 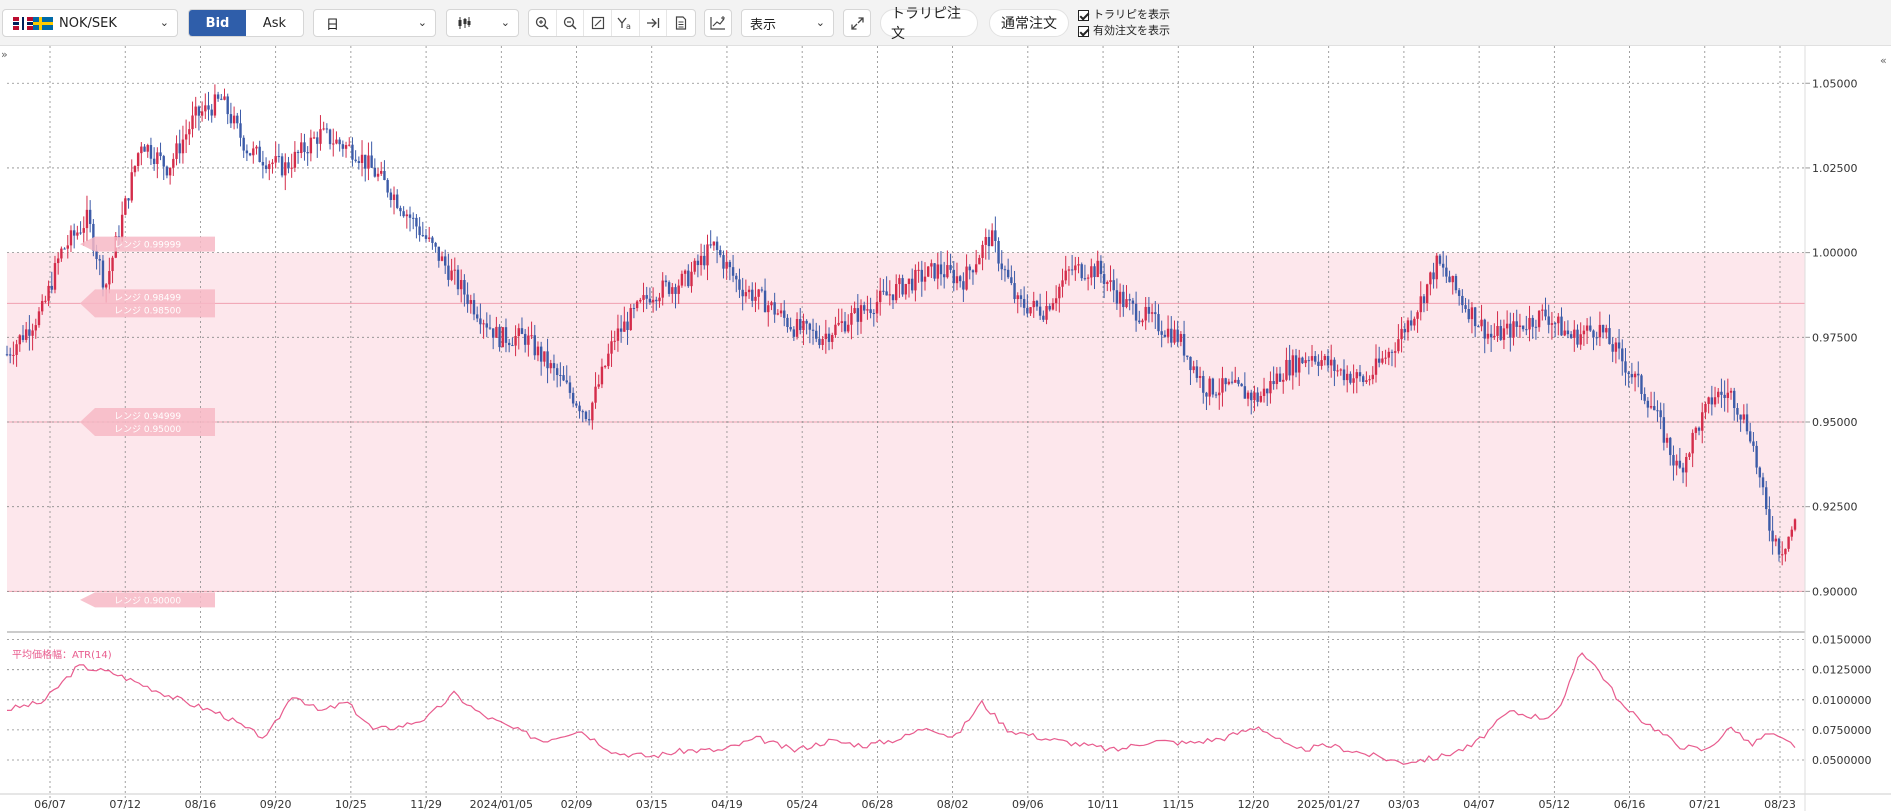 What do you see at coordinates (482, 23) in the screenshot?
I see `chart-type-select: ⌄` at bounding box center [482, 23].